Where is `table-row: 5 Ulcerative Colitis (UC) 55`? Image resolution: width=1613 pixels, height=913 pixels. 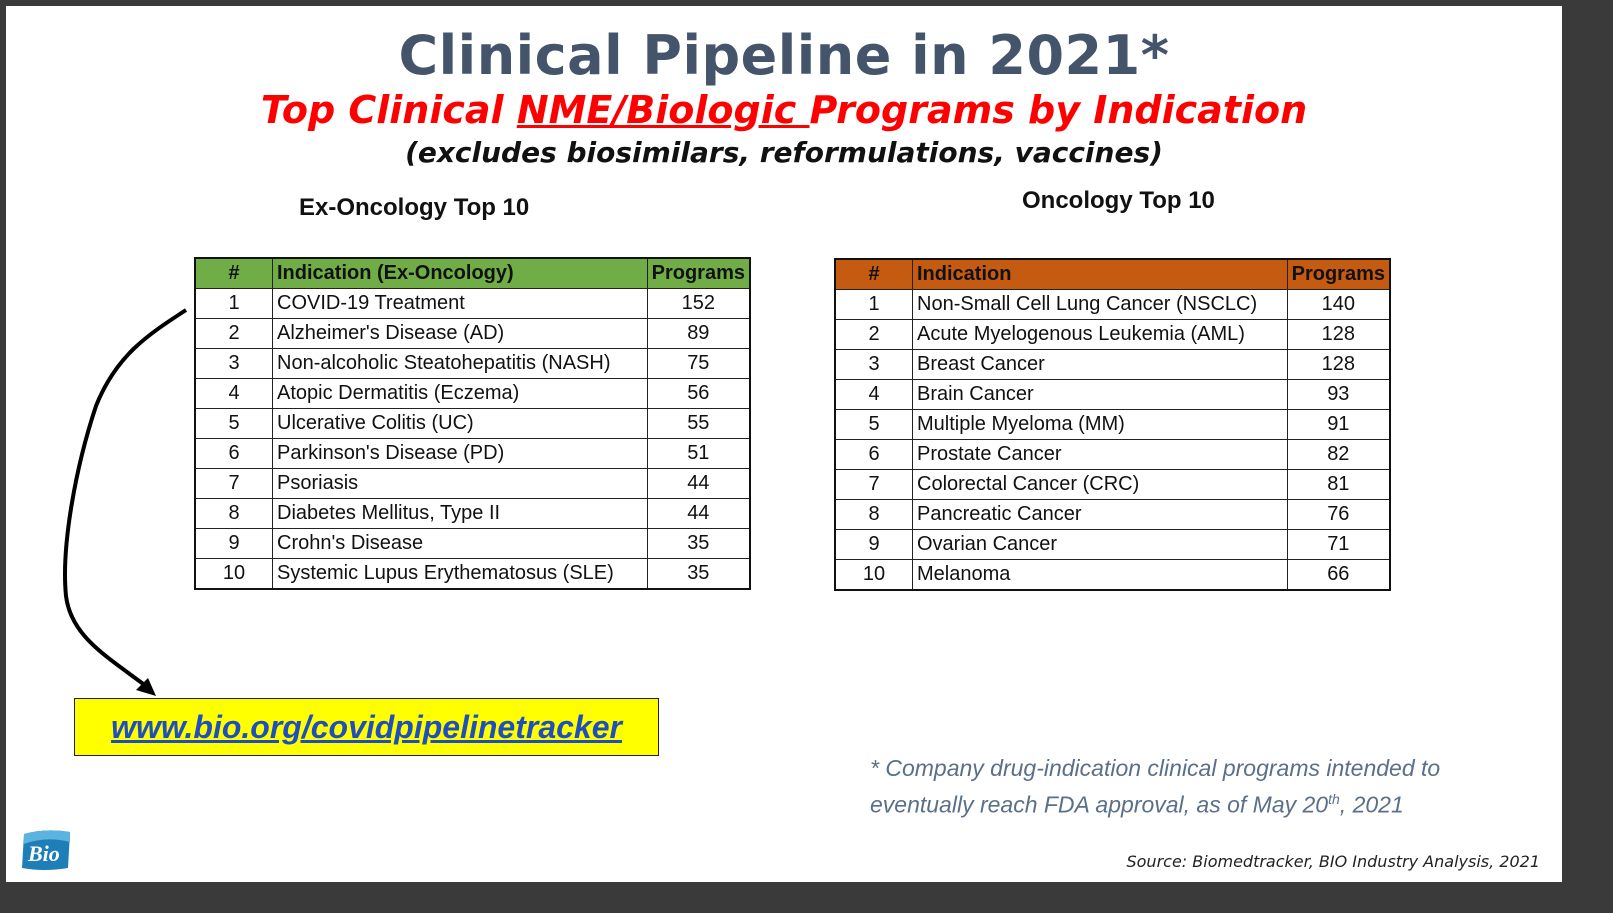
table-row: 5 Ulcerative Colitis (UC) 55 is located at coordinates (472, 423).